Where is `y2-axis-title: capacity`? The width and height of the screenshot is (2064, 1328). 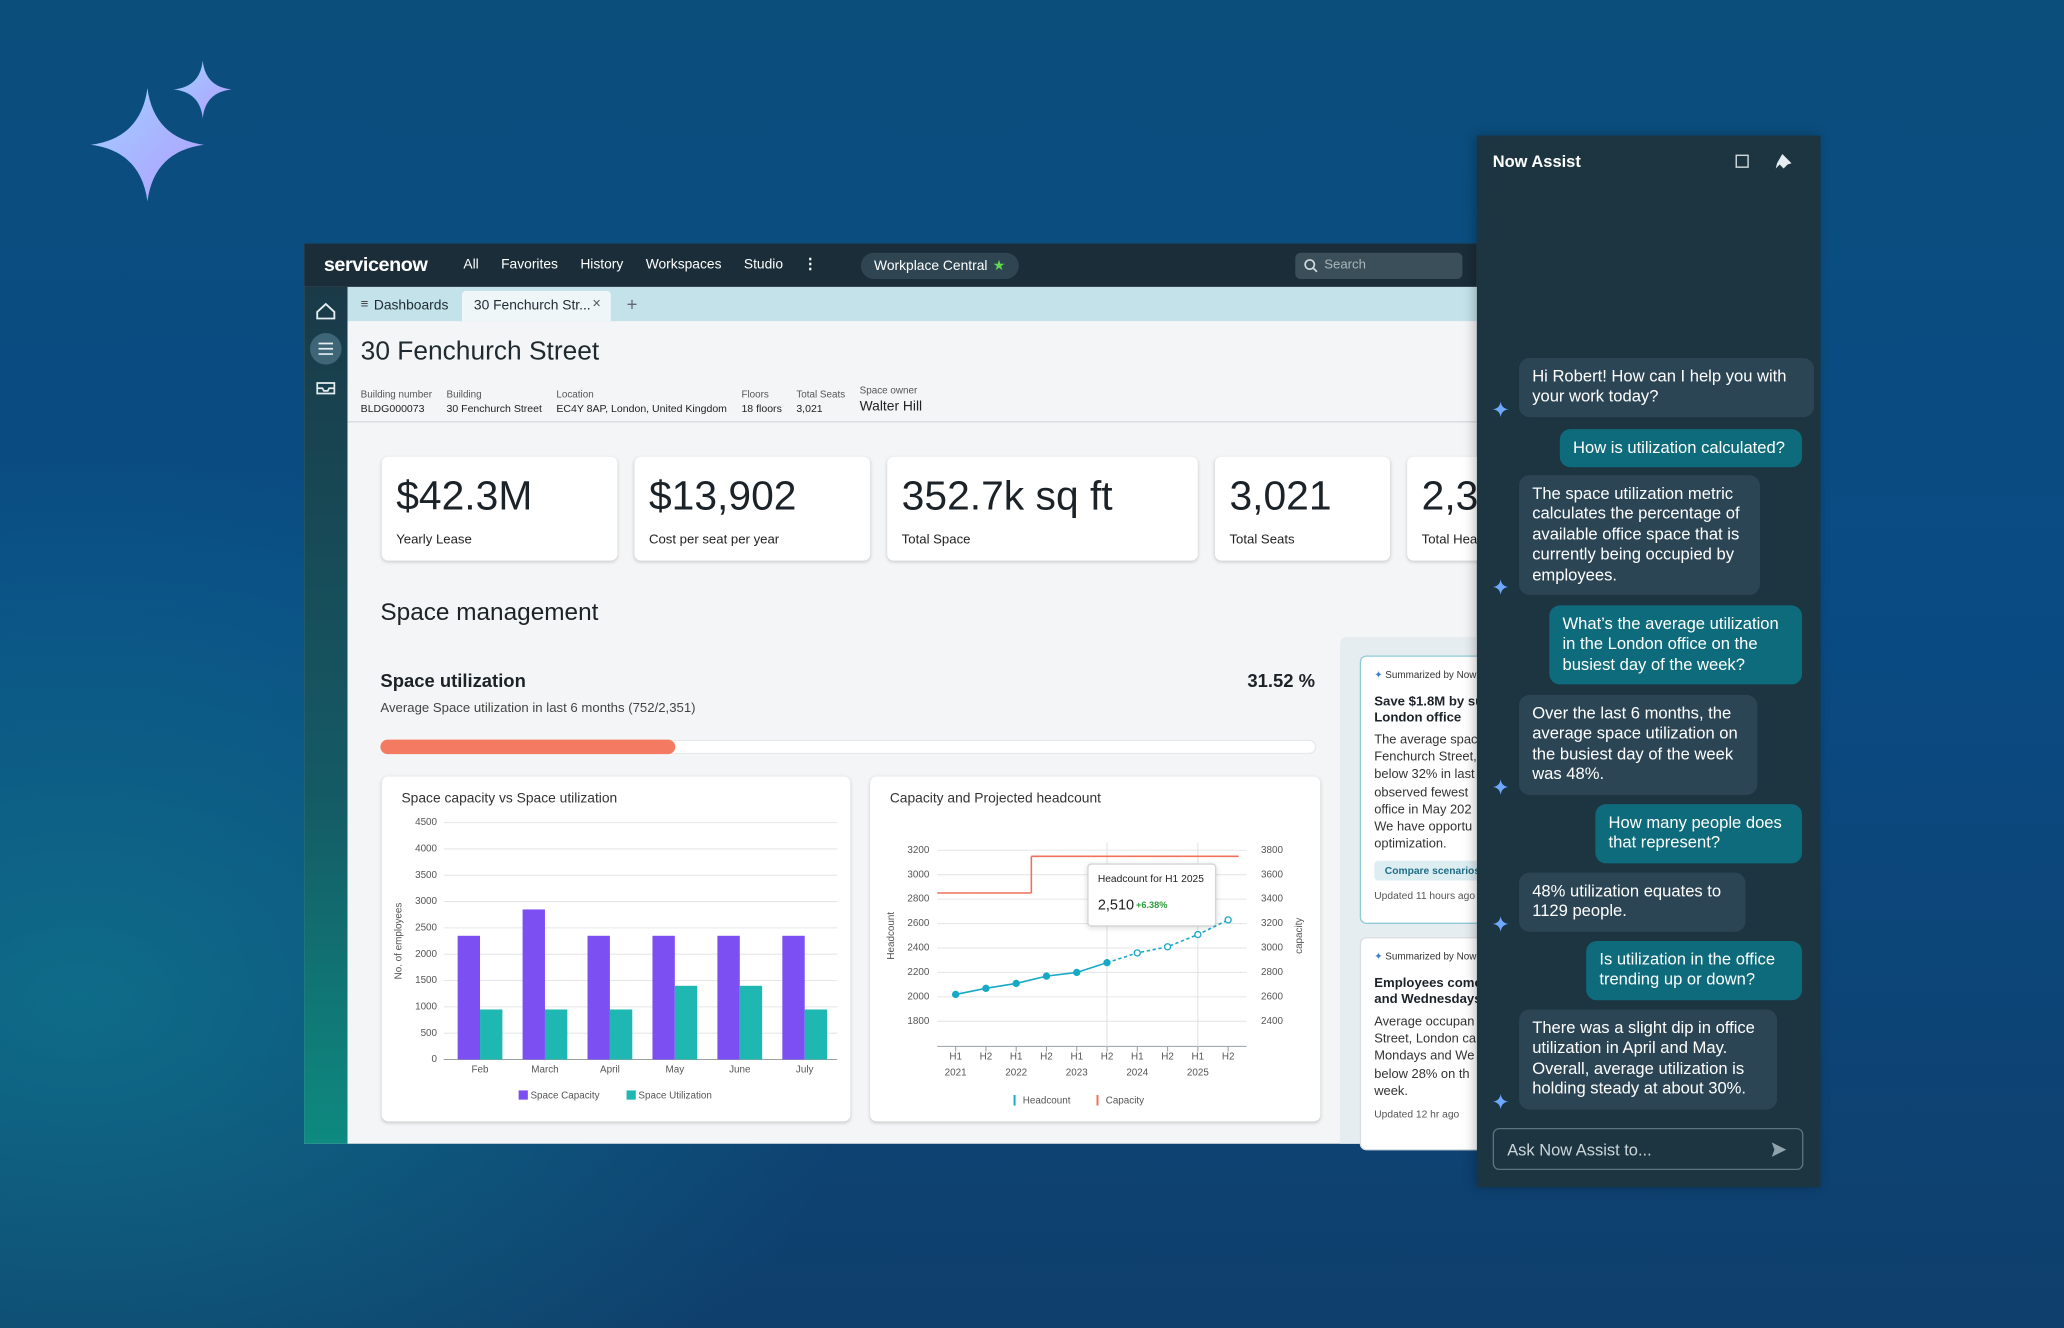
y2-axis-title: capacity is located at coordinates (1299, 936).